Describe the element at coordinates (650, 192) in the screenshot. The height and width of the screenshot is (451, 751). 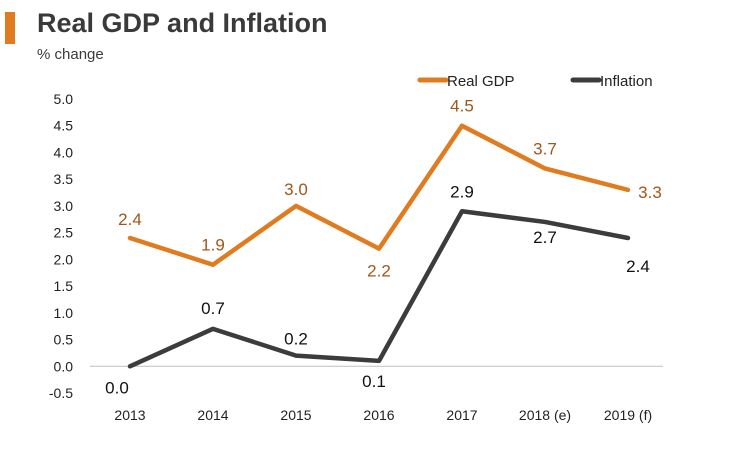
I see `data-label-real-gdp: 3.3` at that location.